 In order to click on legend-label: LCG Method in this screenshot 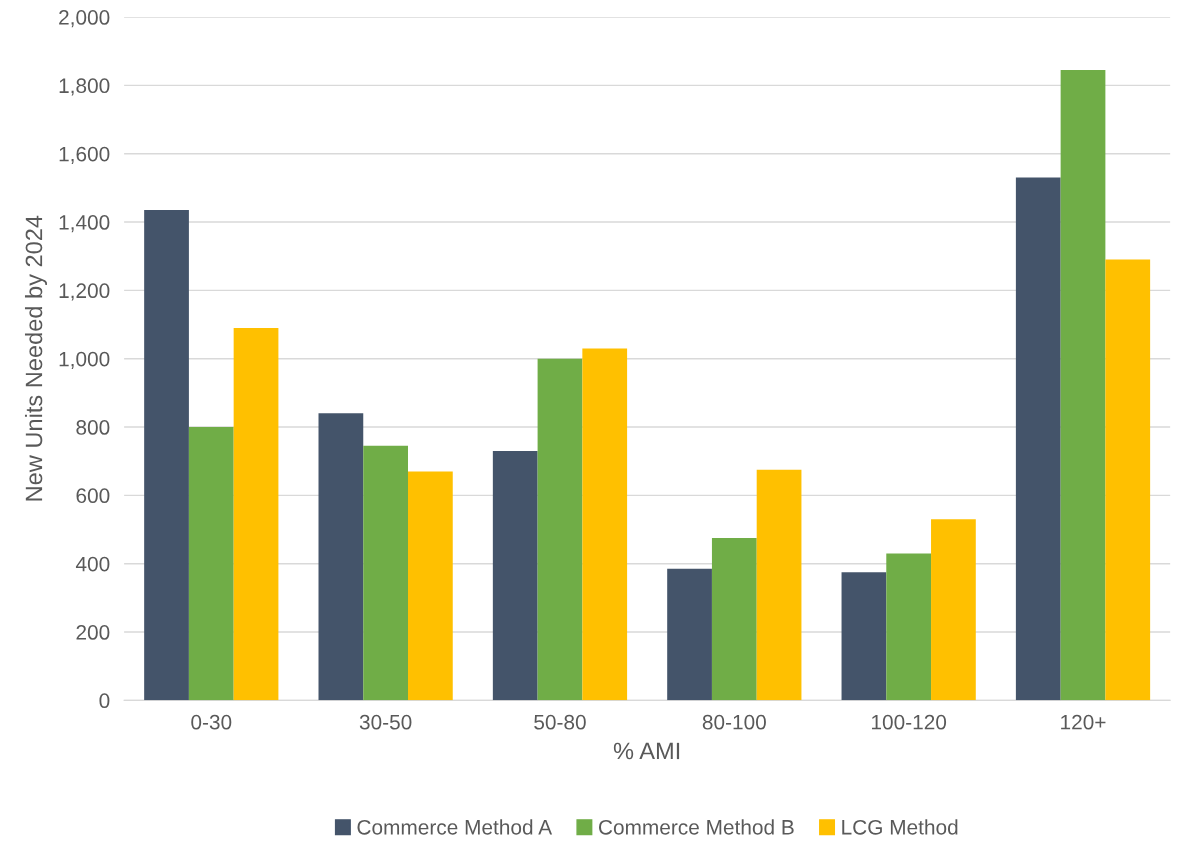, I will do `click(900, 827)`.